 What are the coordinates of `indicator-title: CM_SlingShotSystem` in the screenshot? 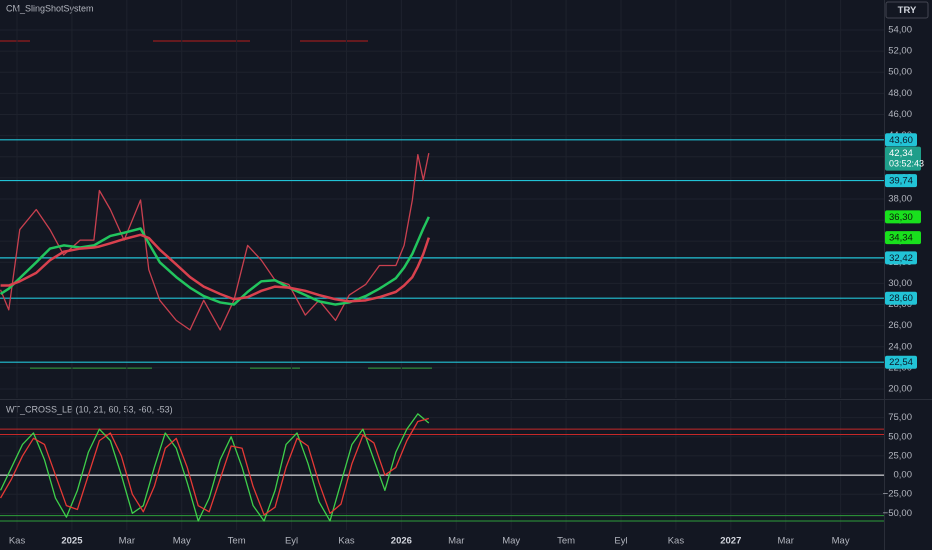 It's located at (50, 8).